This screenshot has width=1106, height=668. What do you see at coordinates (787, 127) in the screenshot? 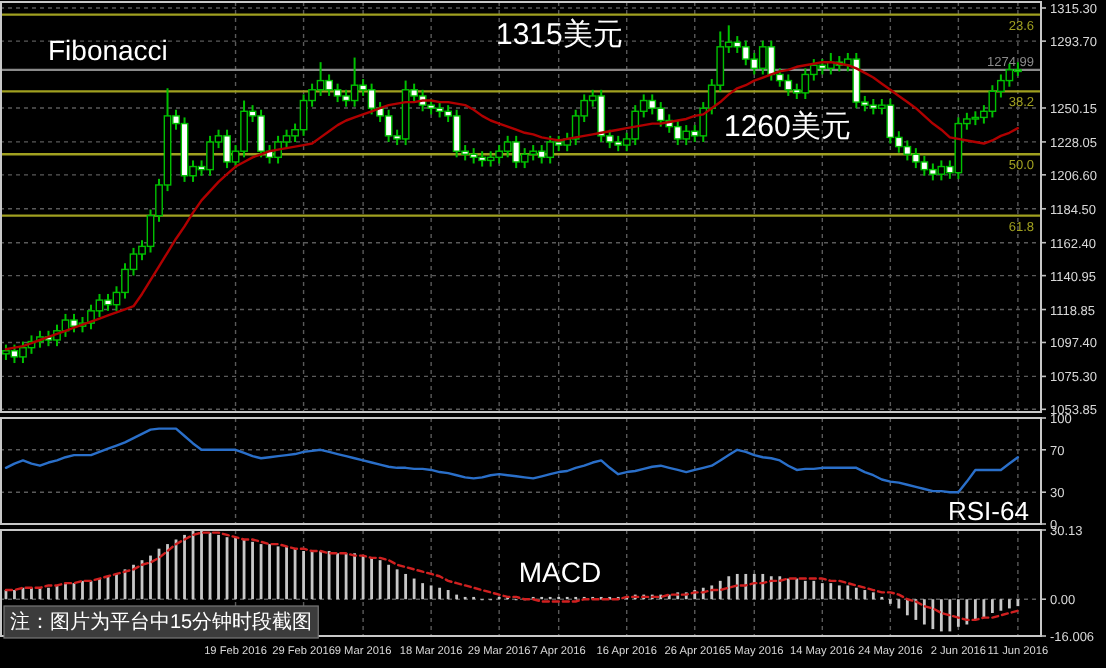
I see `annotation: 1260美元` at bounding box center [787, 127].